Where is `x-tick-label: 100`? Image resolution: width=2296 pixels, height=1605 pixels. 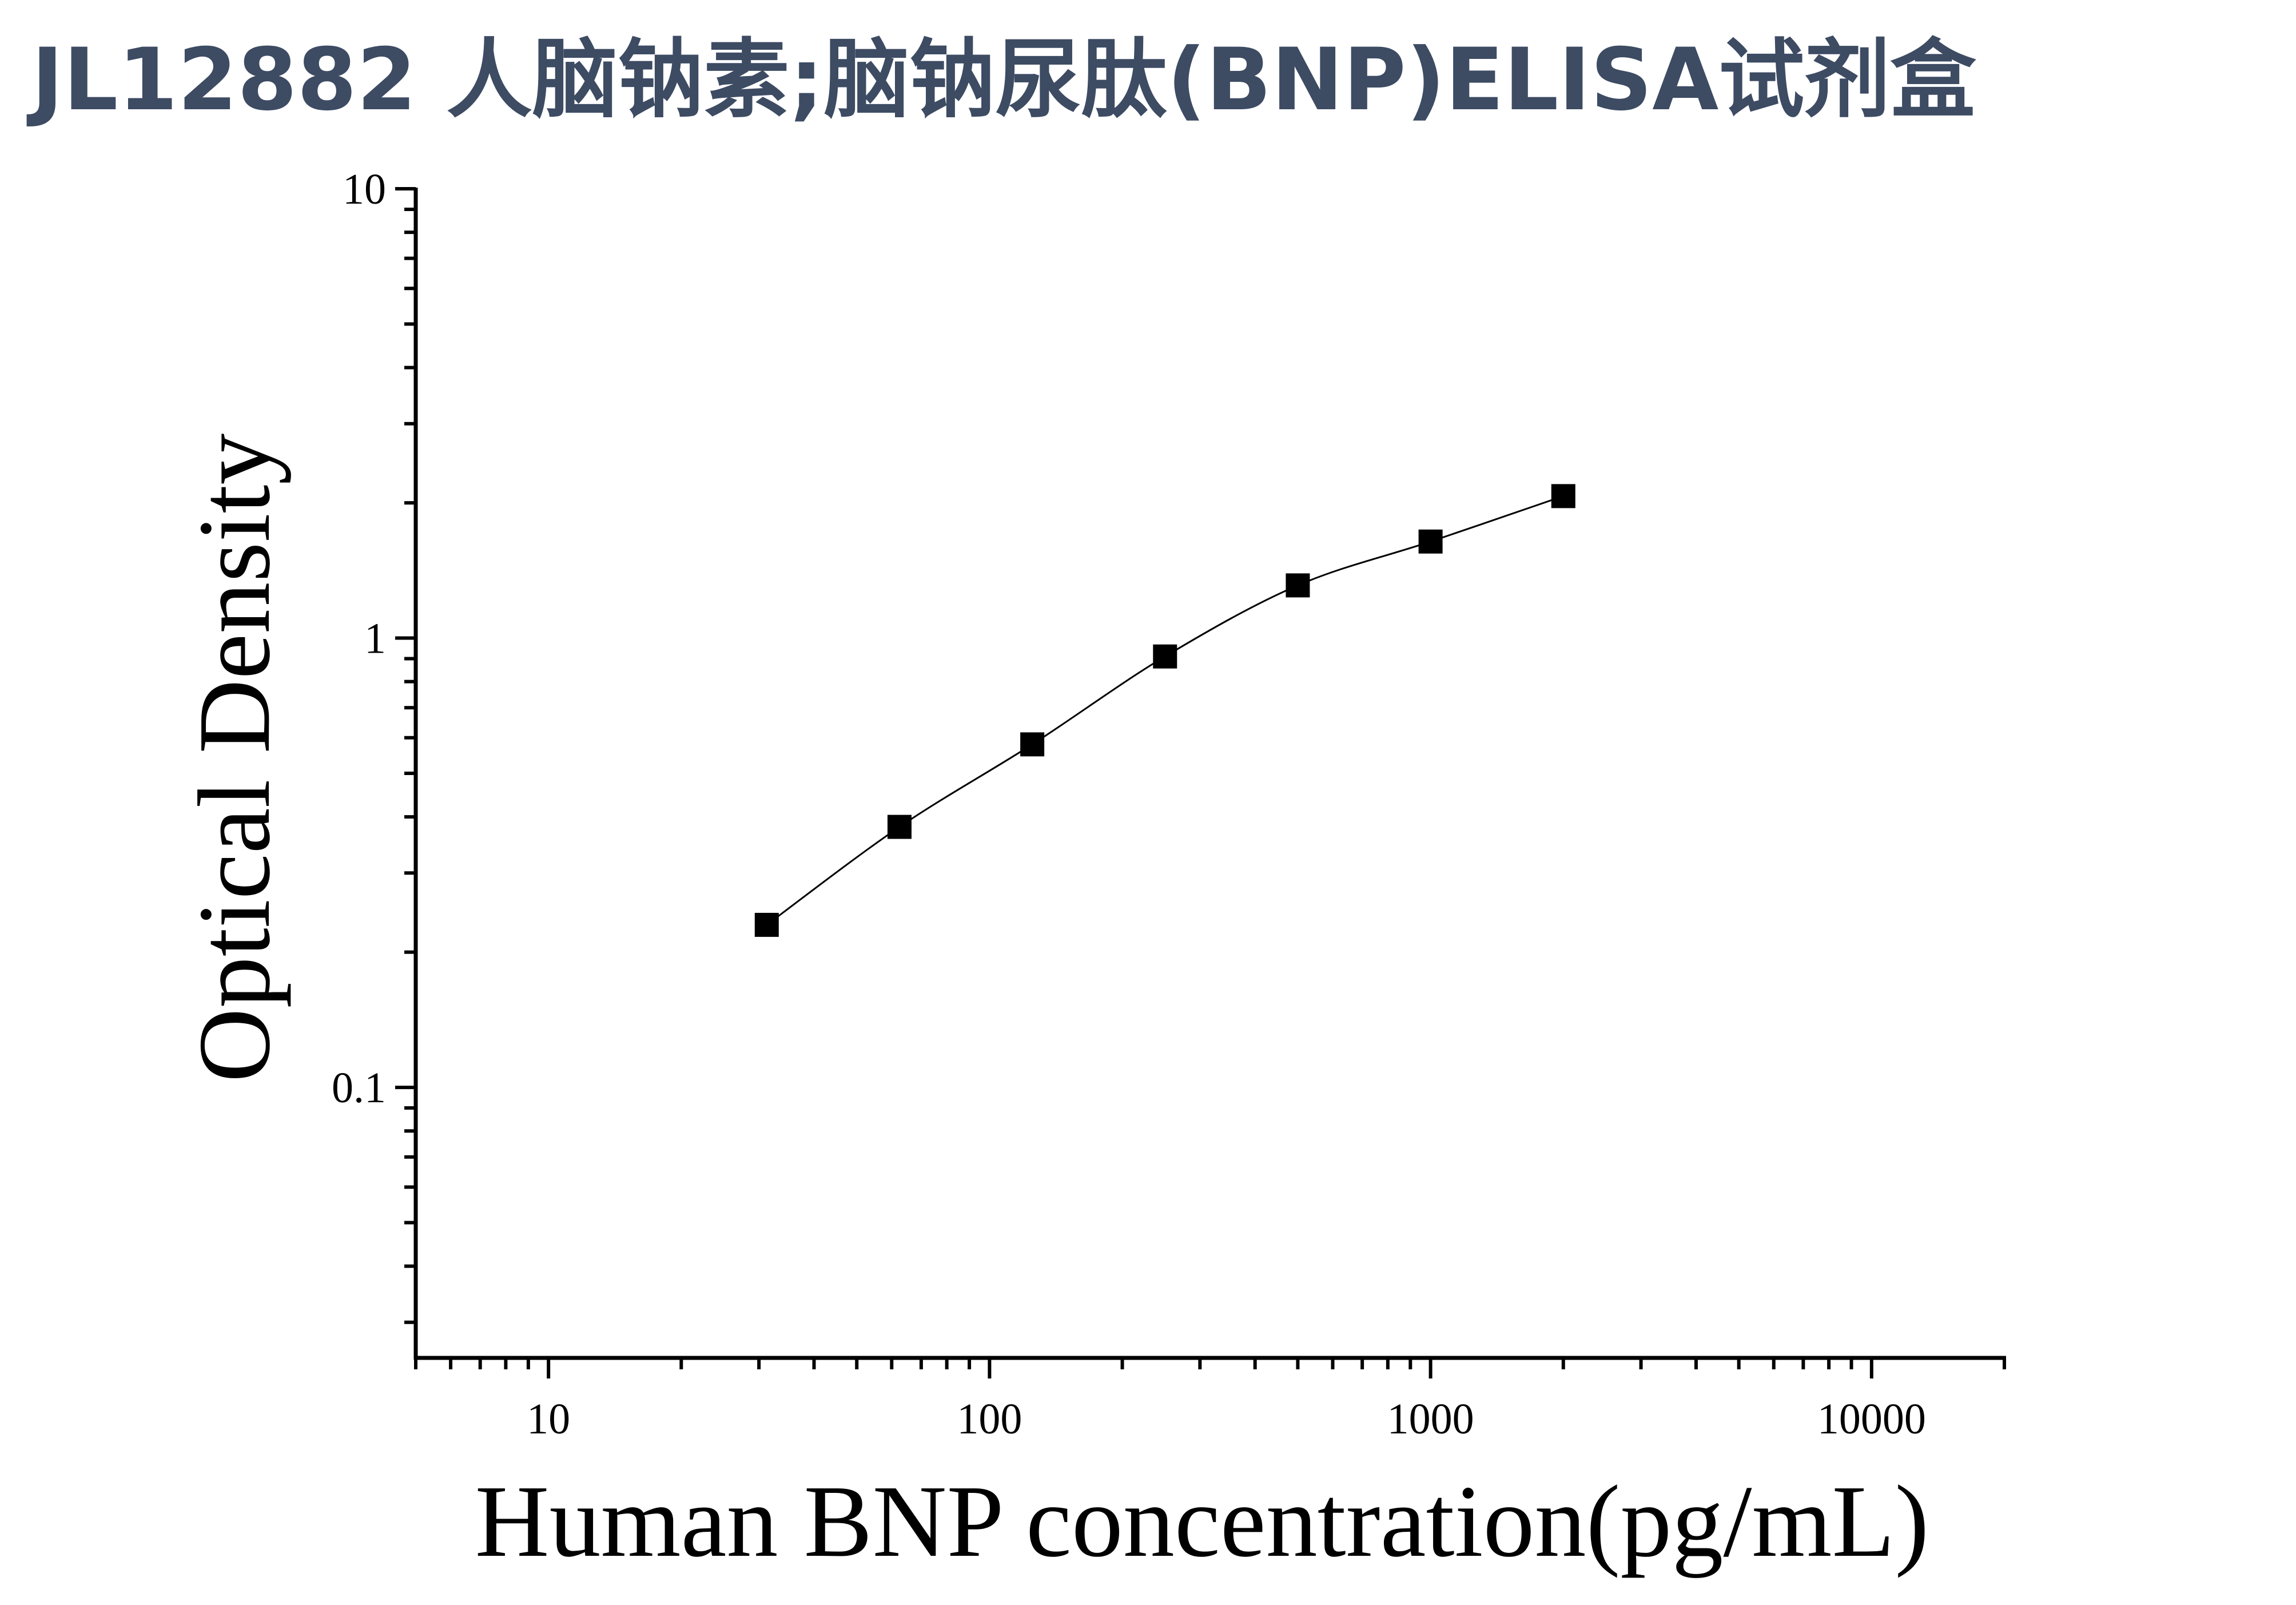
x-tick-label: 100 is located at coordinates (990, 1419).